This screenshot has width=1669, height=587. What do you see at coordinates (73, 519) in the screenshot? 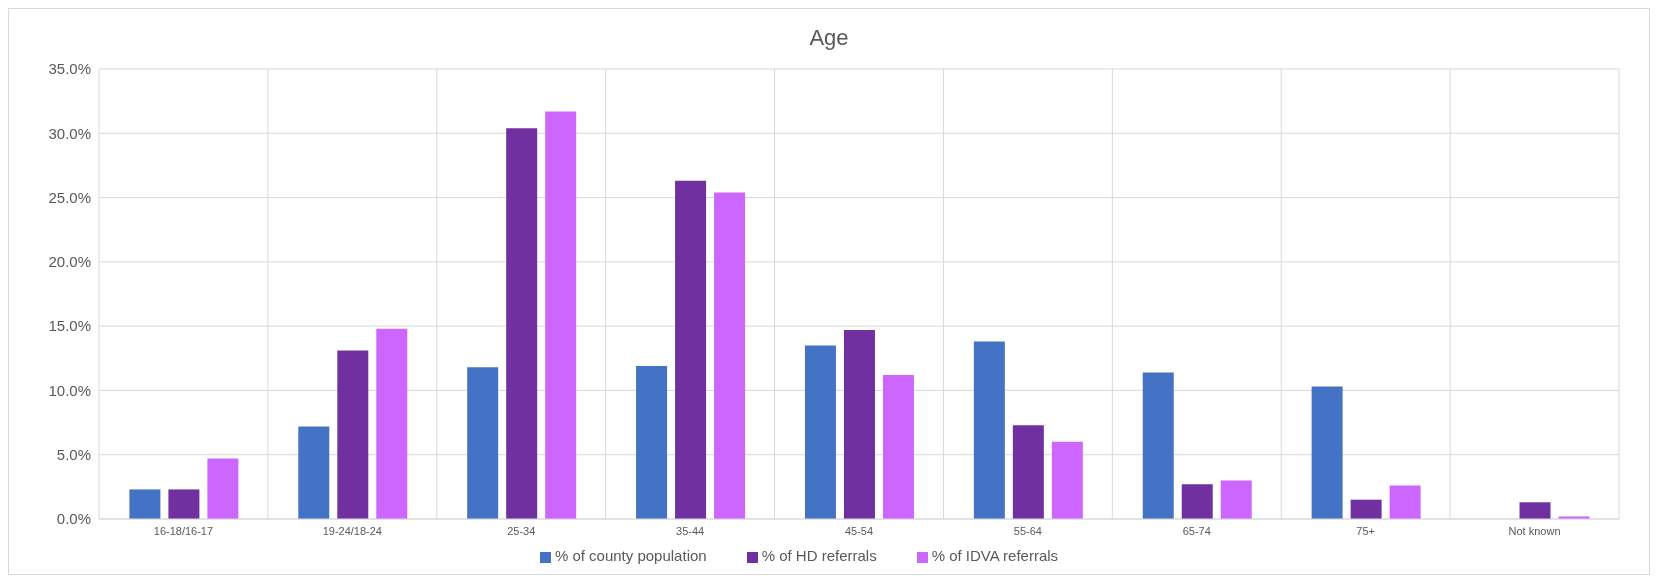
I see `y-tick-label: 0.0%` at bounding box center [73, 519].